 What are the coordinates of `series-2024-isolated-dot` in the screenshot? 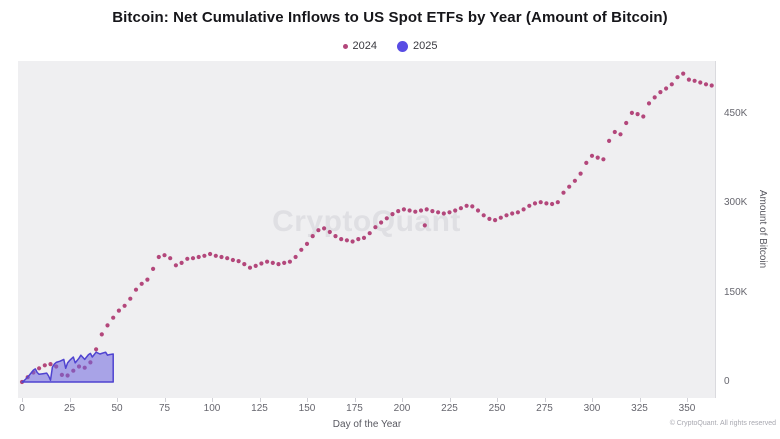 It's located at (424, 225).